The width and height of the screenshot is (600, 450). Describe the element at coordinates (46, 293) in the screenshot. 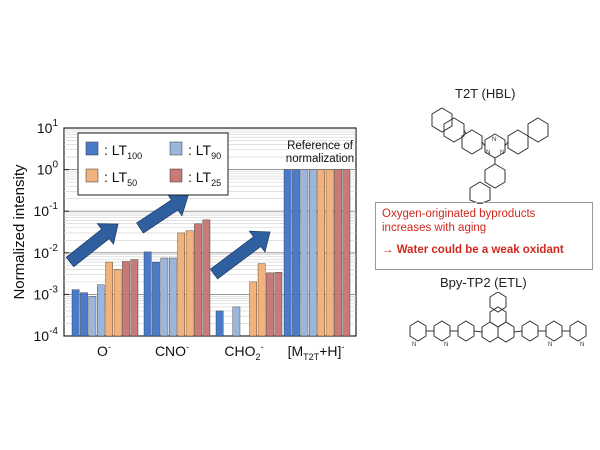

I see `y-tick-label: 10⁻³` at that location.